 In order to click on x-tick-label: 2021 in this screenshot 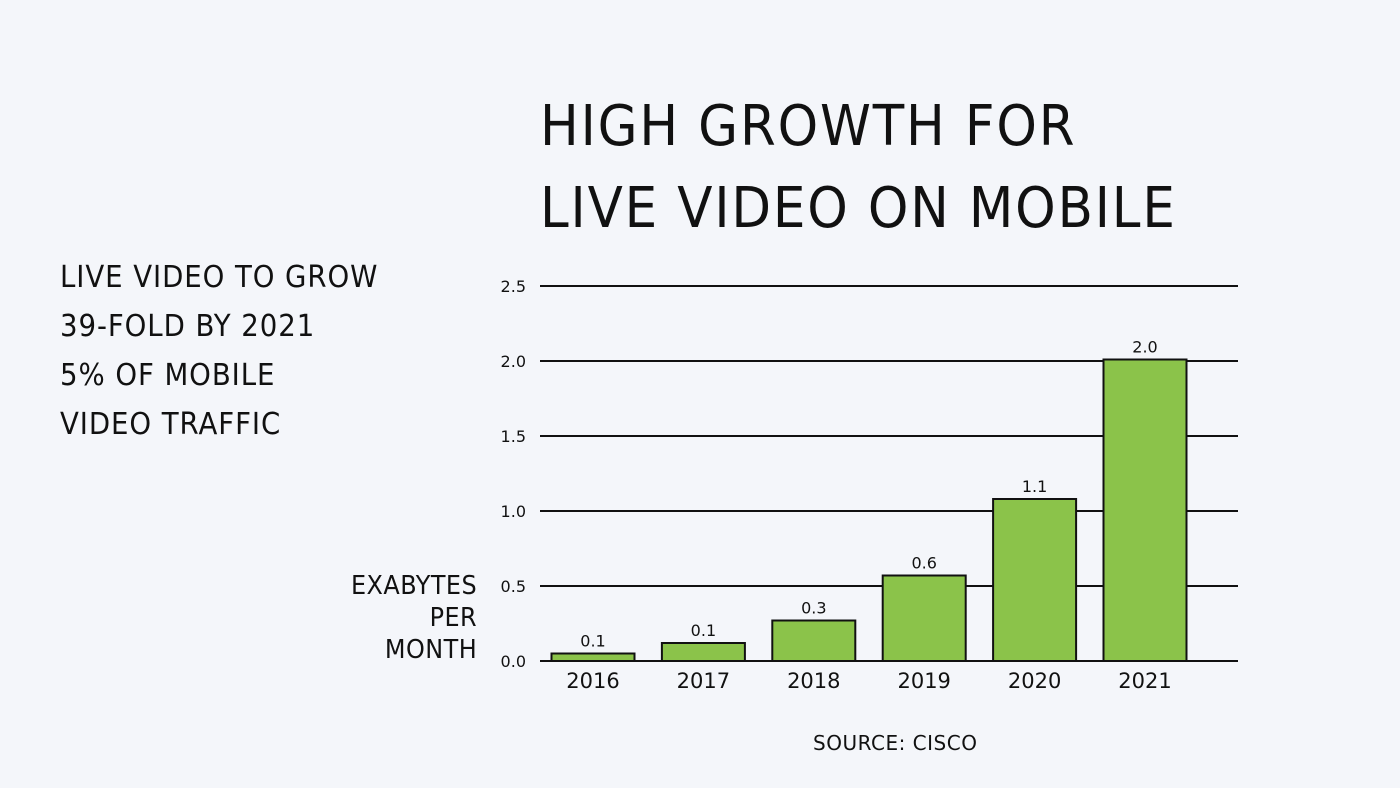, I will do `click(1144, 681)`.